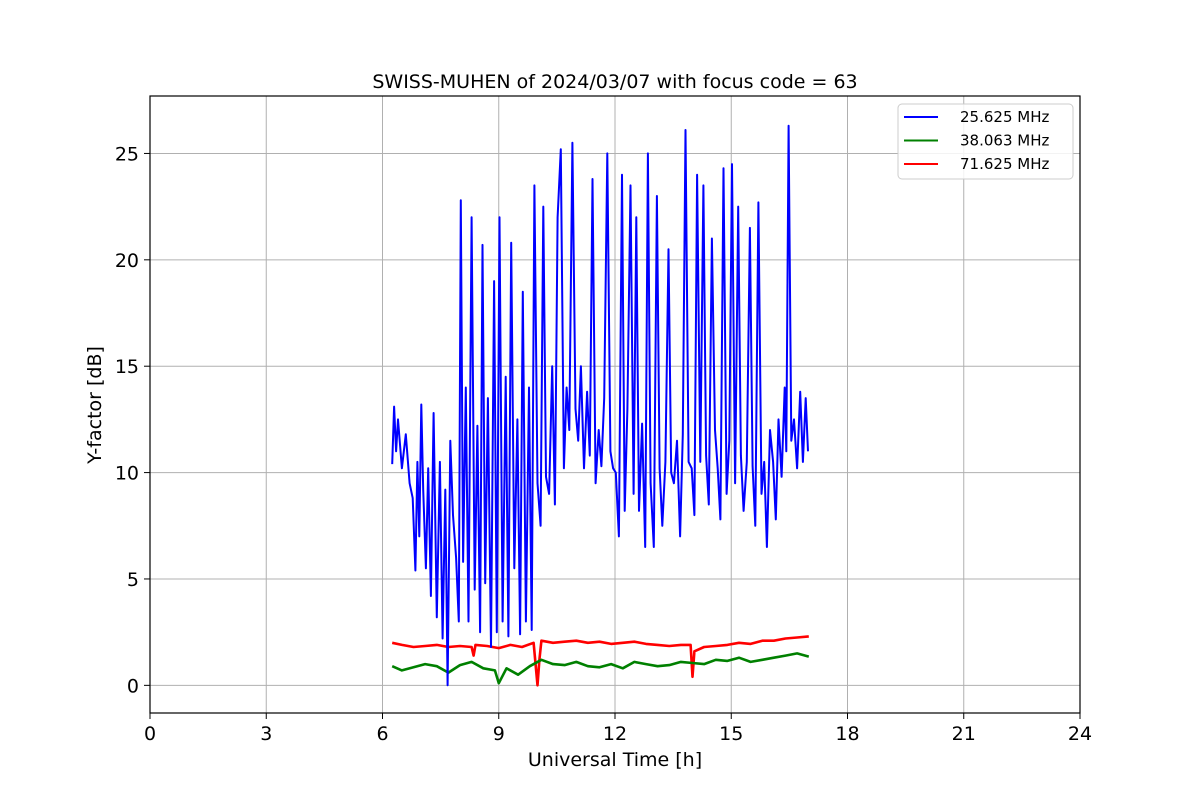  Describe the element at coordinates (266, 734) in the screenshot. I see `x-tick-label: 3` at that location.